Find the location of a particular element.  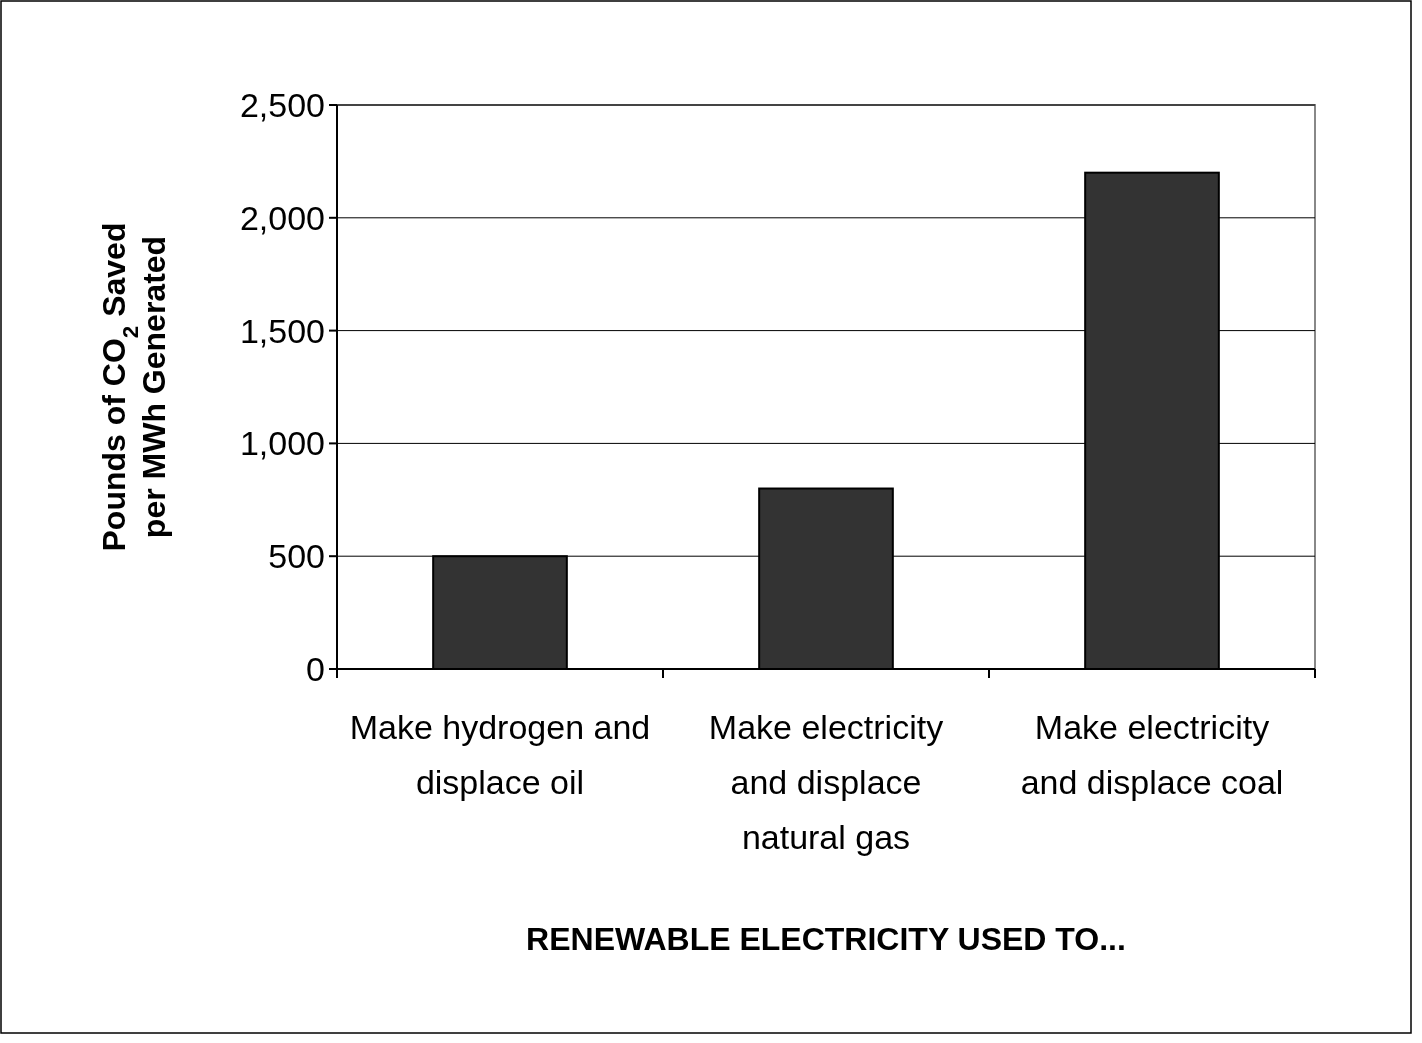

y-tick-label: 1,000 is located at coordinates (282, 443).